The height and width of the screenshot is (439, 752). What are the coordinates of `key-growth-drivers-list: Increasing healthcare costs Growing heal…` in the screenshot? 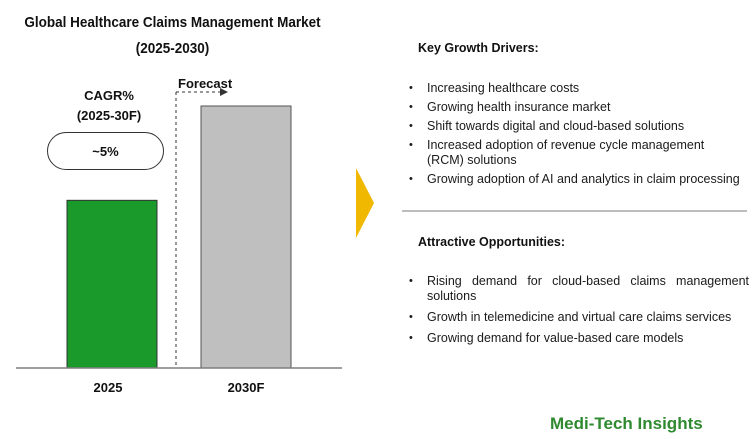 It's located at (576, 134).